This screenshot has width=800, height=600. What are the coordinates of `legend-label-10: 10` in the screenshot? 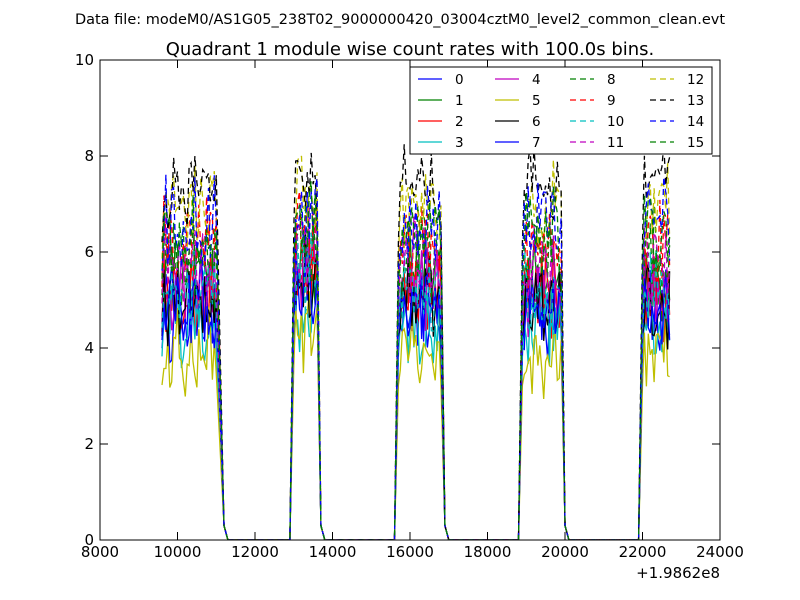 It's located at (615, 122).